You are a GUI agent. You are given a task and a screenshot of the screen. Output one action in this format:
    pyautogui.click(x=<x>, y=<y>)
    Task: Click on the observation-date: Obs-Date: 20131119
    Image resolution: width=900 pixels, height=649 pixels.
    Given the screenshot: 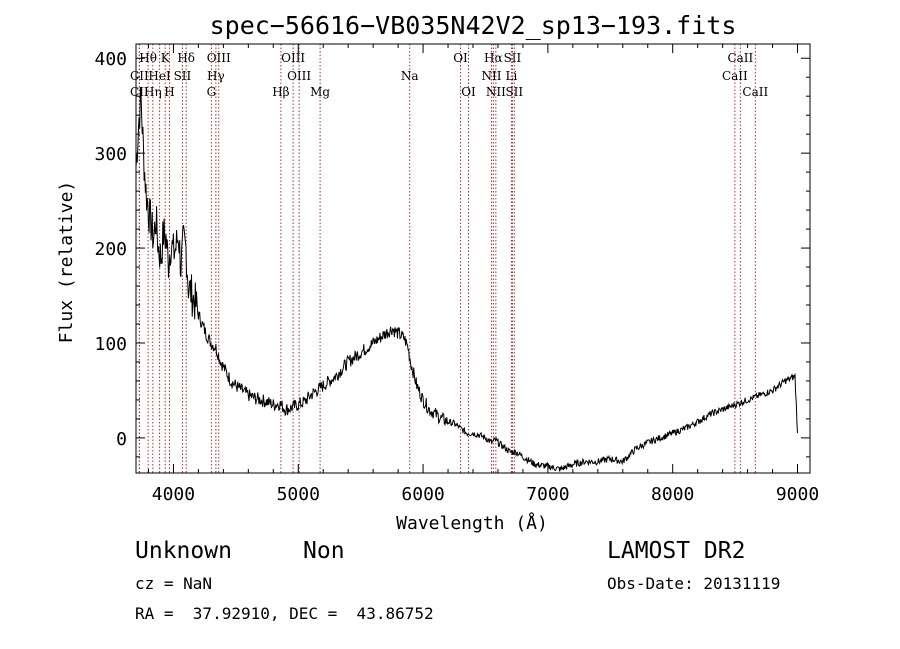 What is the action you would take?
    pyautogui.click(x=694, y=583)
    